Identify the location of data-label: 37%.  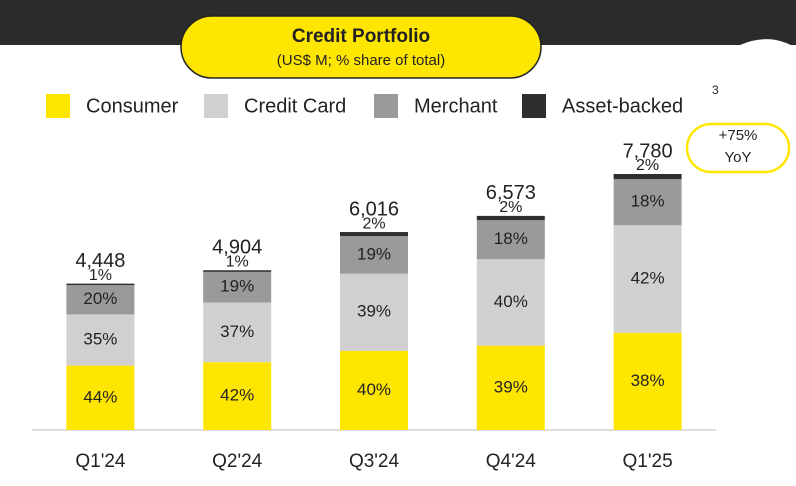
(237, 331).